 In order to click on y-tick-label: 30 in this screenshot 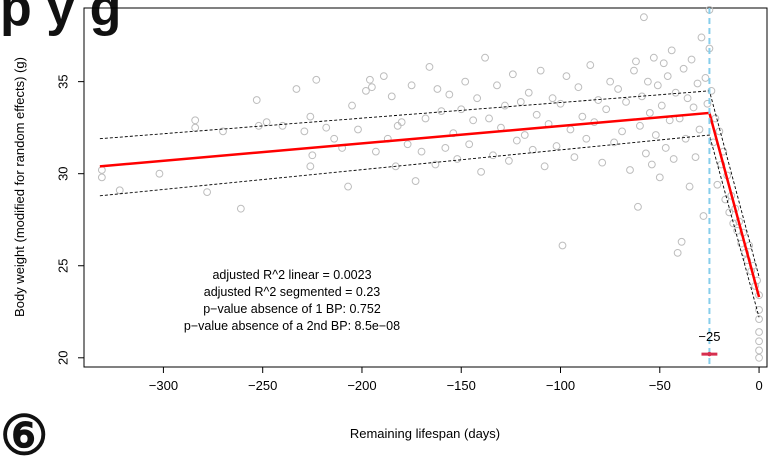, I will do `click(62, 173)`.